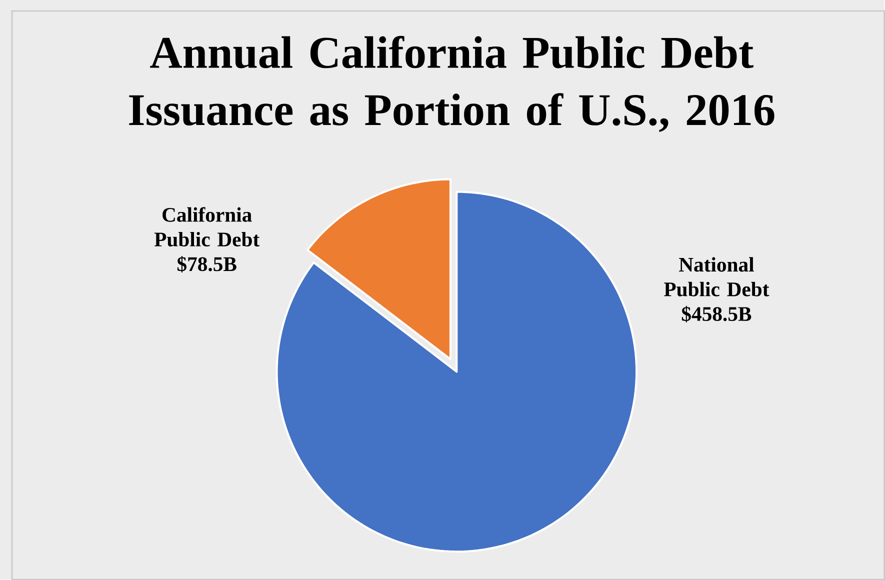 Image resolution: width=885 pixels, height=580 pixels. I want to click on slice-label: California Public Debt, so click(207, 226).